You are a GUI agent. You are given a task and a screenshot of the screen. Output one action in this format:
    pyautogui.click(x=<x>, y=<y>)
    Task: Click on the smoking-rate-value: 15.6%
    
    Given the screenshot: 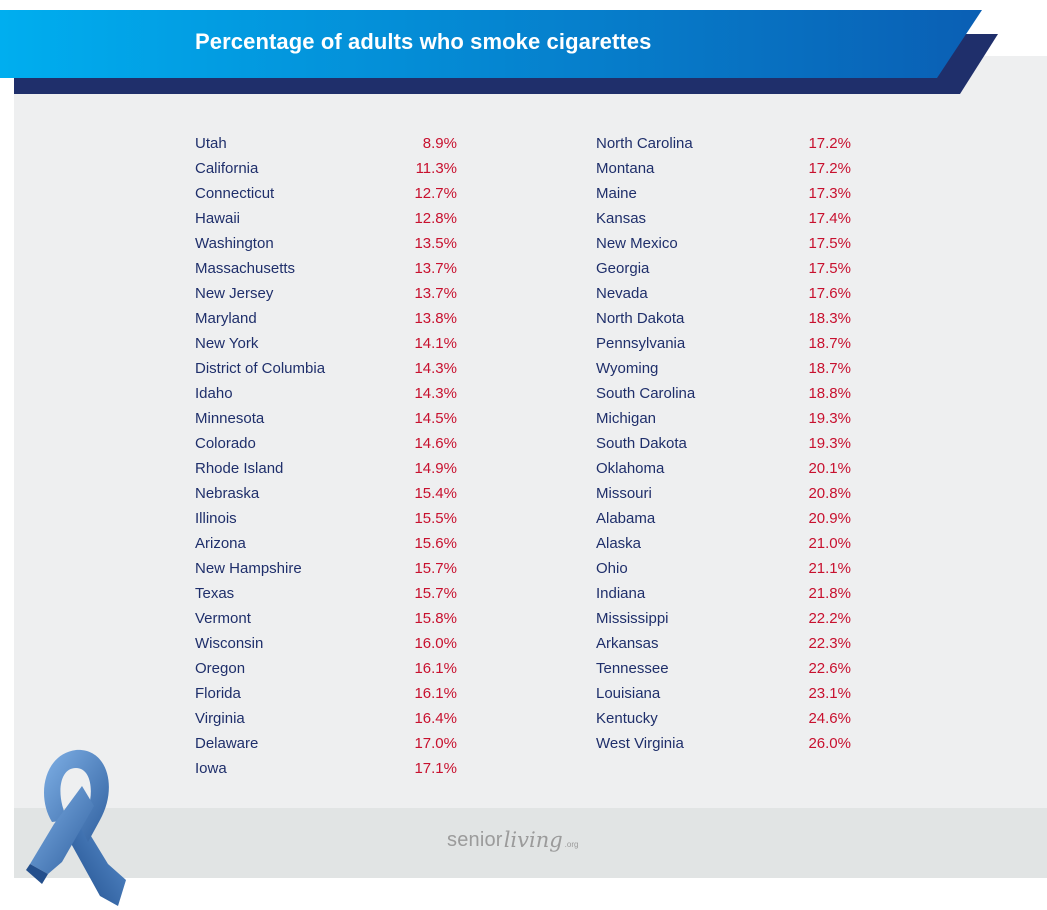 What is the action you would take?
    pyautogui.click(x=435, y=543)
    